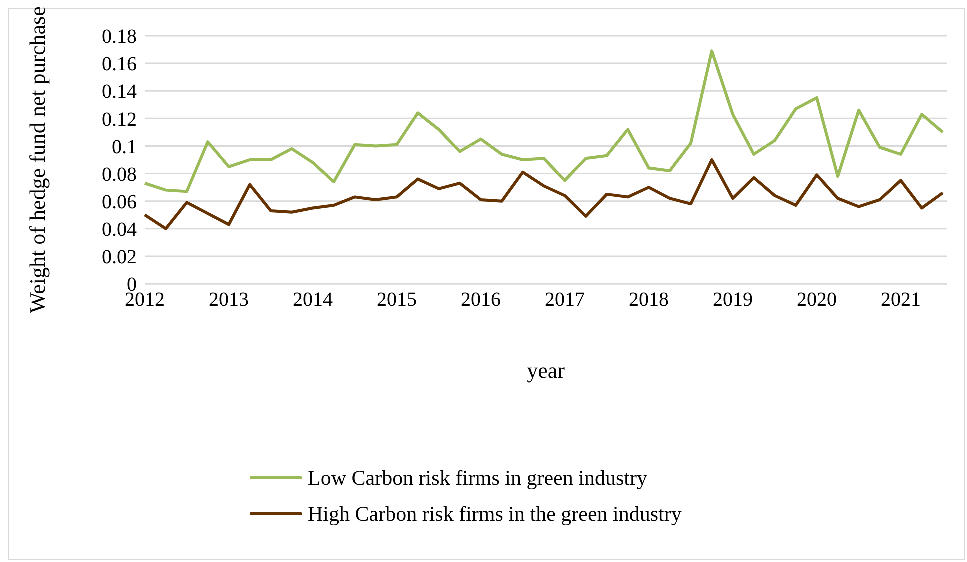  Describe the element at coordinates (119, 229) in the screenshot. I see `y-tick-label: 0.04` at that location.